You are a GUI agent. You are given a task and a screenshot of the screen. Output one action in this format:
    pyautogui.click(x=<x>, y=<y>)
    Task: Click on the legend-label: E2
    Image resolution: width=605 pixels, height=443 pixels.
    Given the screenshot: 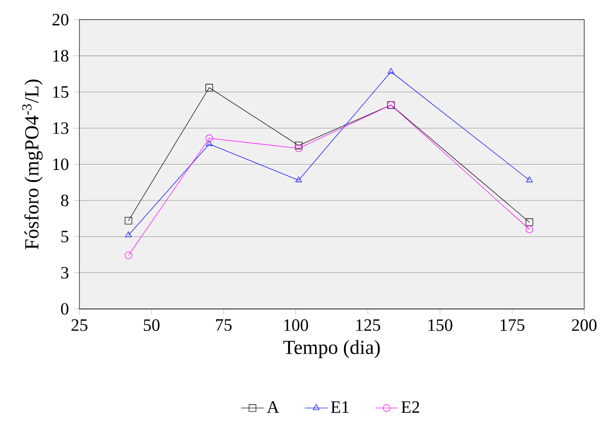 What is the action you would take?
    pyautogui.click(x=410, y=407)
    